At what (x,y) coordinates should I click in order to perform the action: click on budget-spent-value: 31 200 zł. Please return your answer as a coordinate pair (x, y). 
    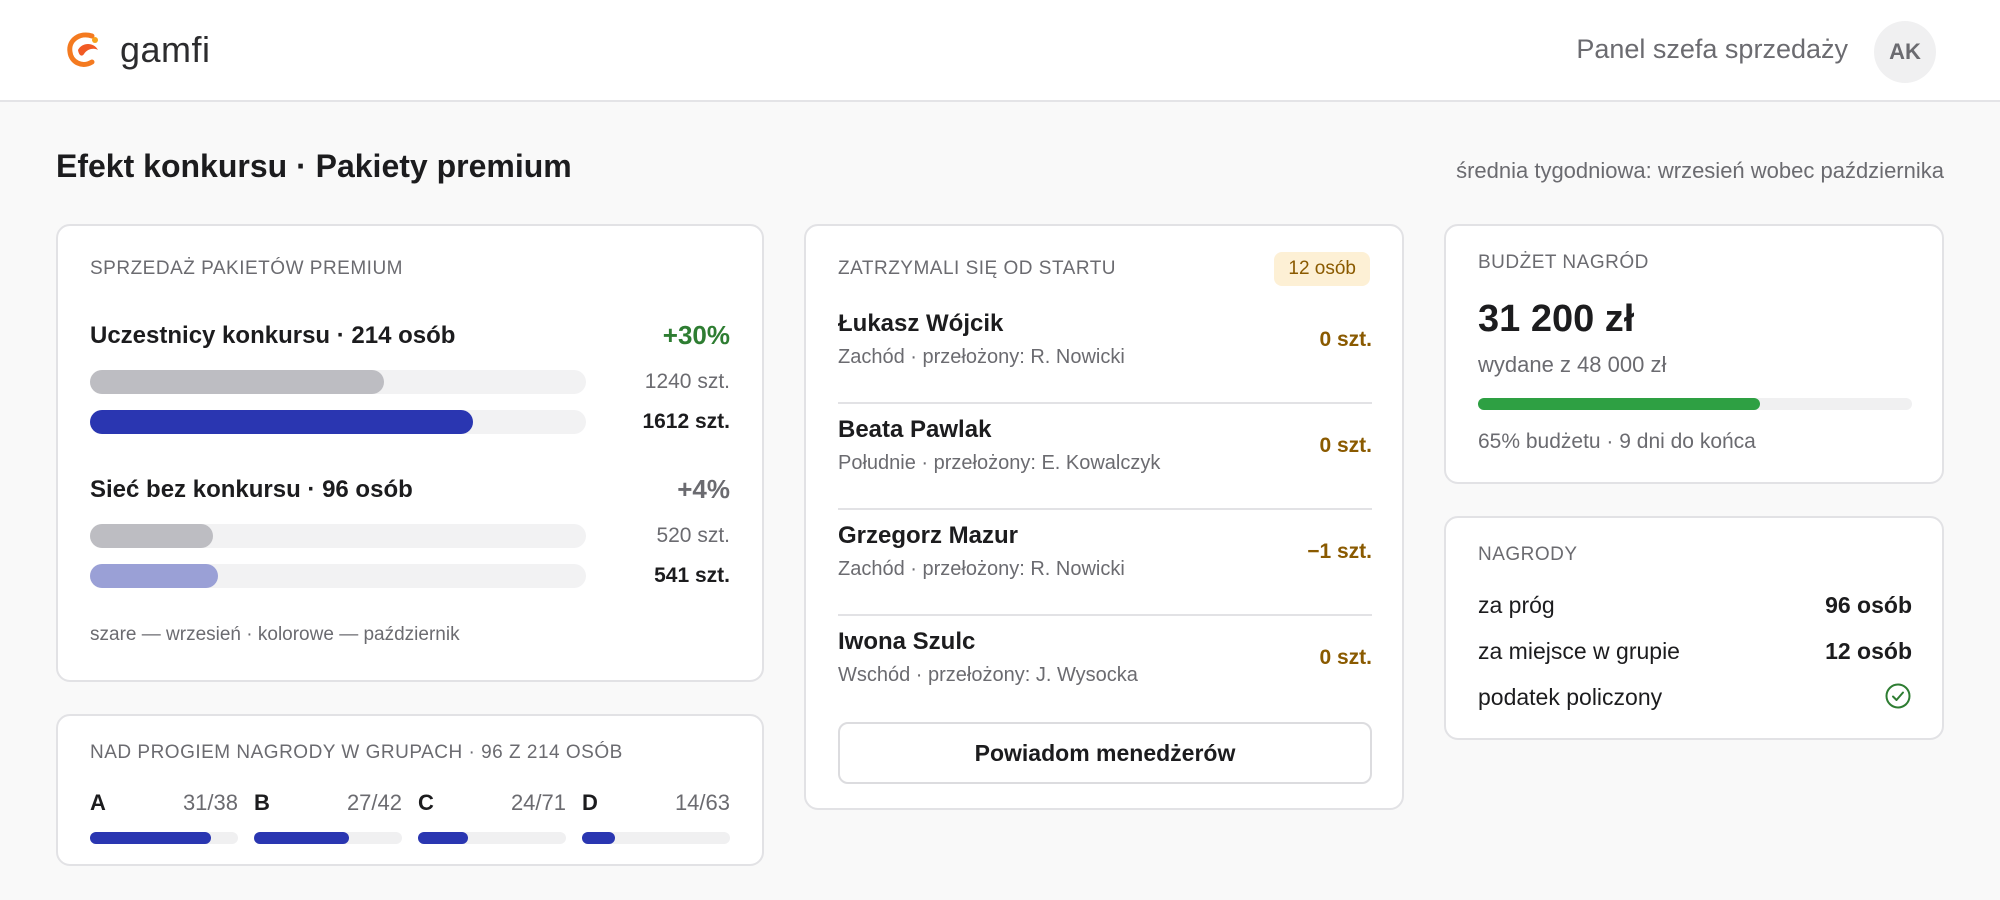
    Looking at the image, I should click on (1556, 319).